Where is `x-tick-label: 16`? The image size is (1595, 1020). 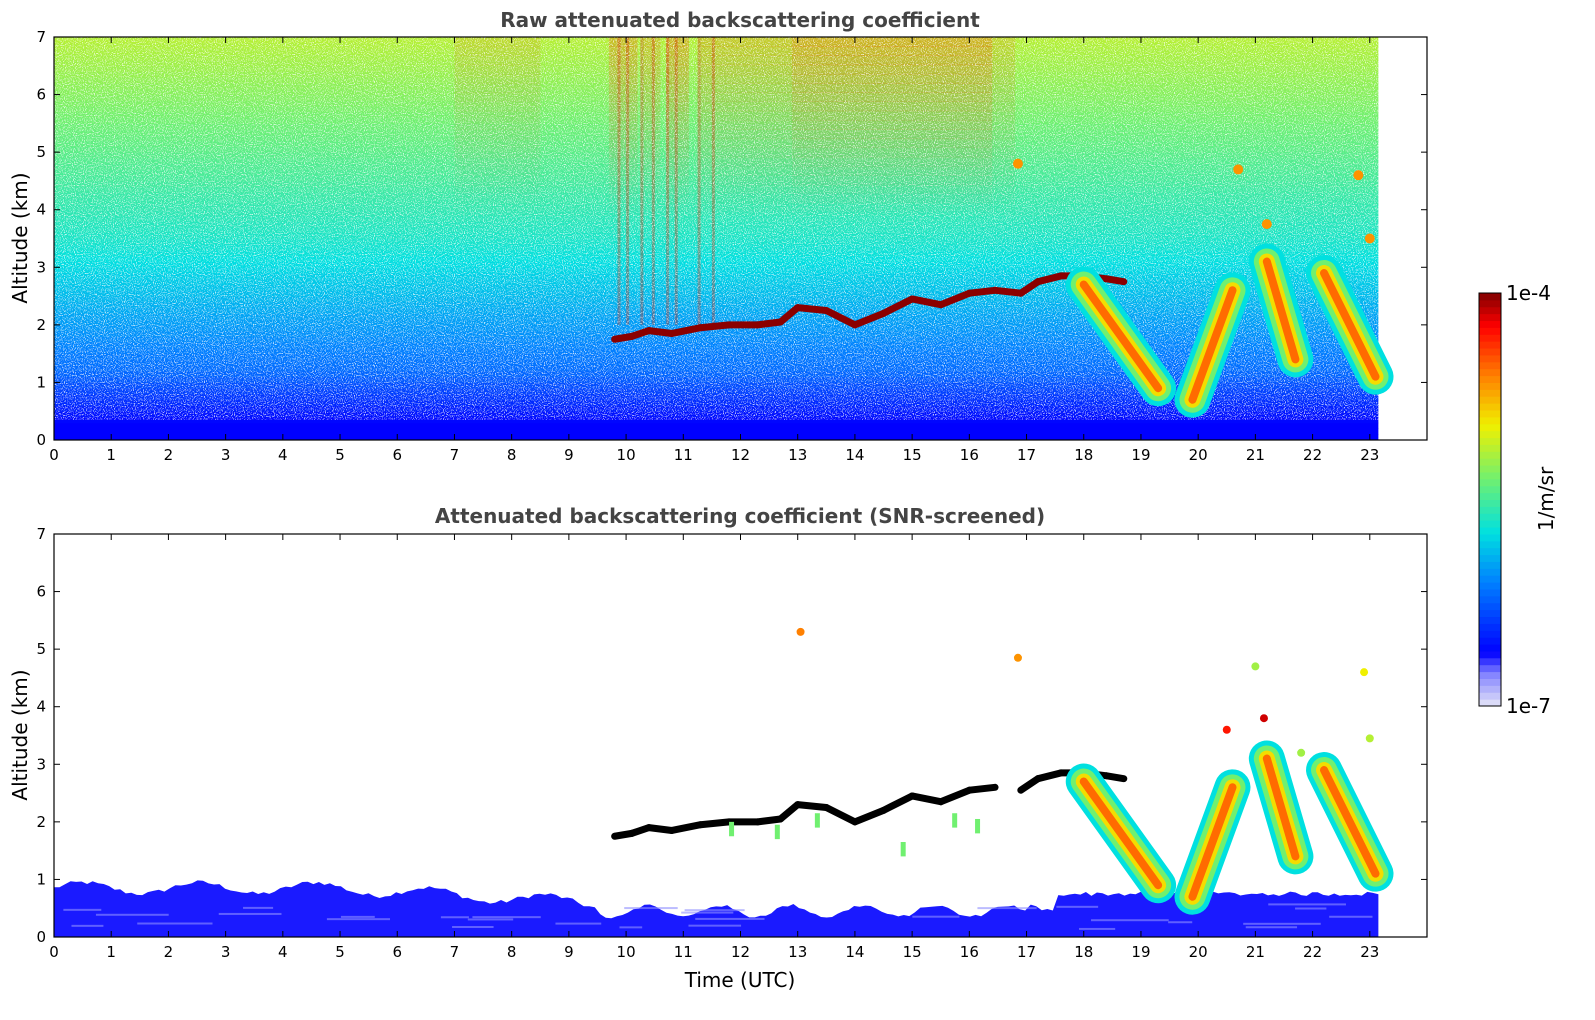
x-tick-label: 16 is located at coordinates (969, 455).